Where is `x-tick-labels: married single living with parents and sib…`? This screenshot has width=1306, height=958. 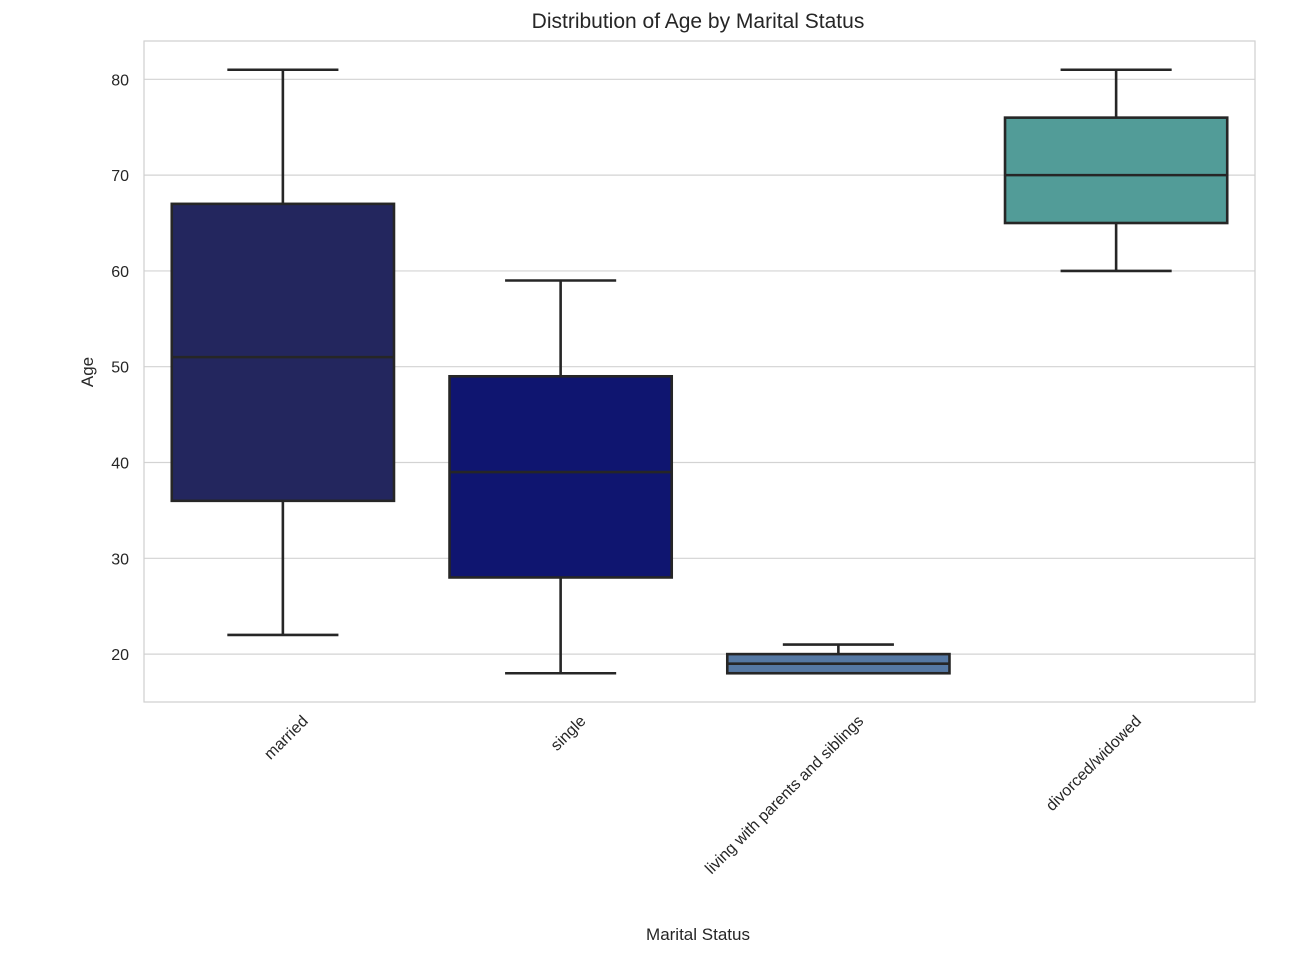 x-tick-labels: married single living with parents and sib… is located at coordinates (703, 795).